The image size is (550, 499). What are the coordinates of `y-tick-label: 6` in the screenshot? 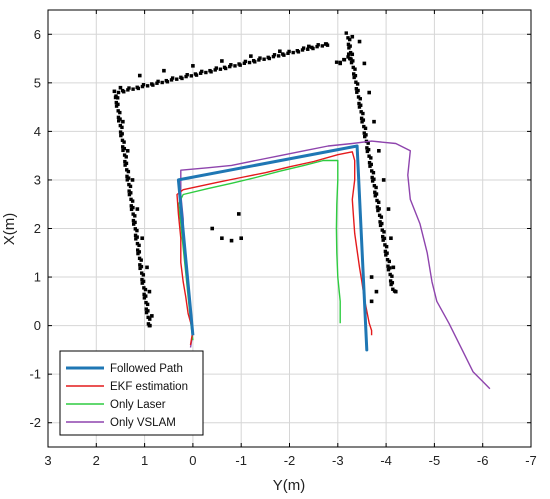 It's located at (37, 34).